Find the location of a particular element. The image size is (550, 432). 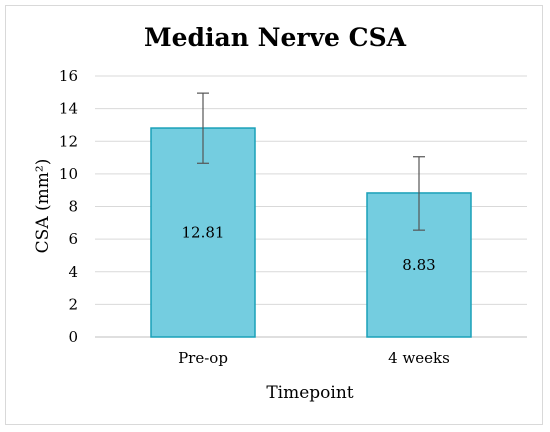

data-label: 12.81 is located at coordinates (203, 233).